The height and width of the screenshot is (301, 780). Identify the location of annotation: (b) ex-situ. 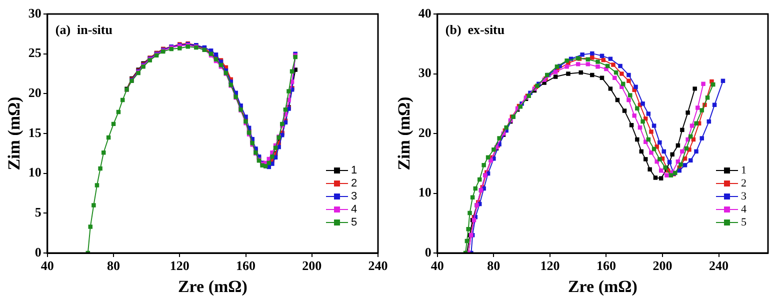
(475, 29).